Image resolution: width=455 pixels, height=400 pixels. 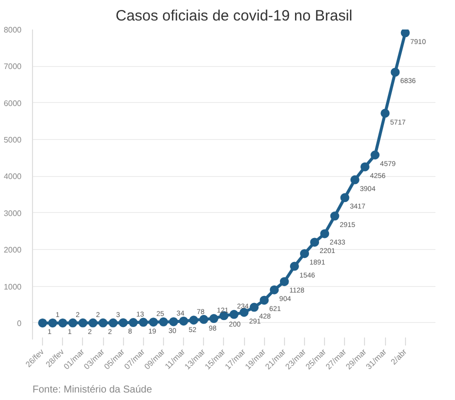 I want to click on y-tick-label: 1000, so click(x=13, y=287).